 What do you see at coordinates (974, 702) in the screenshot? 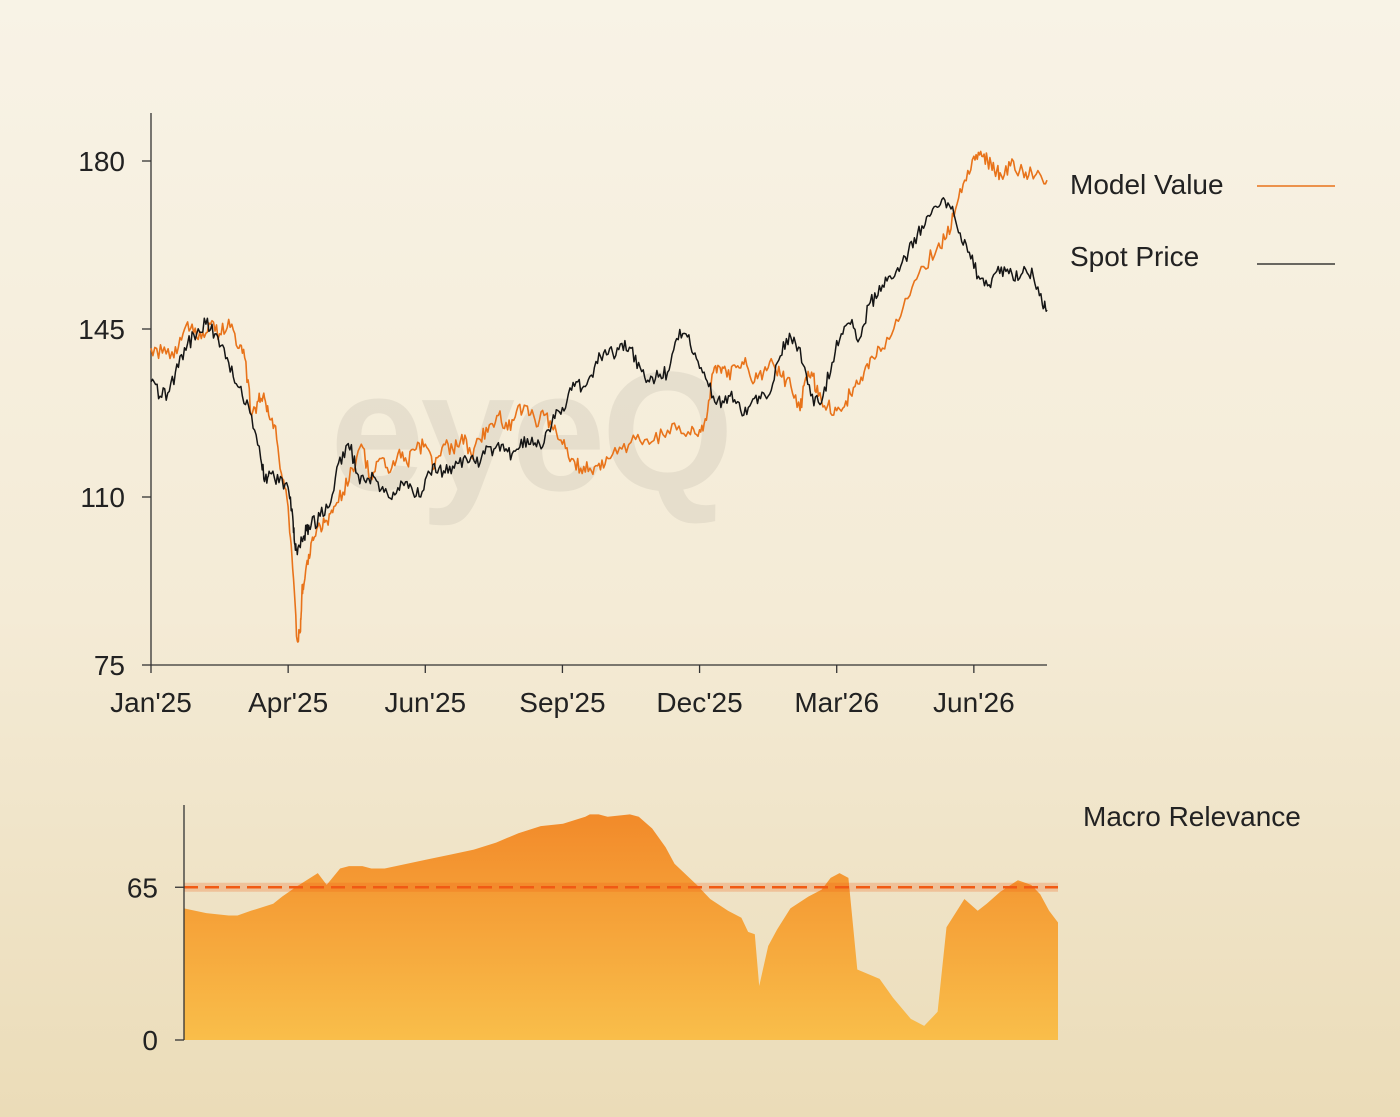
I see `x-tick-label: Jun'26` at bounding box center [974, 702].